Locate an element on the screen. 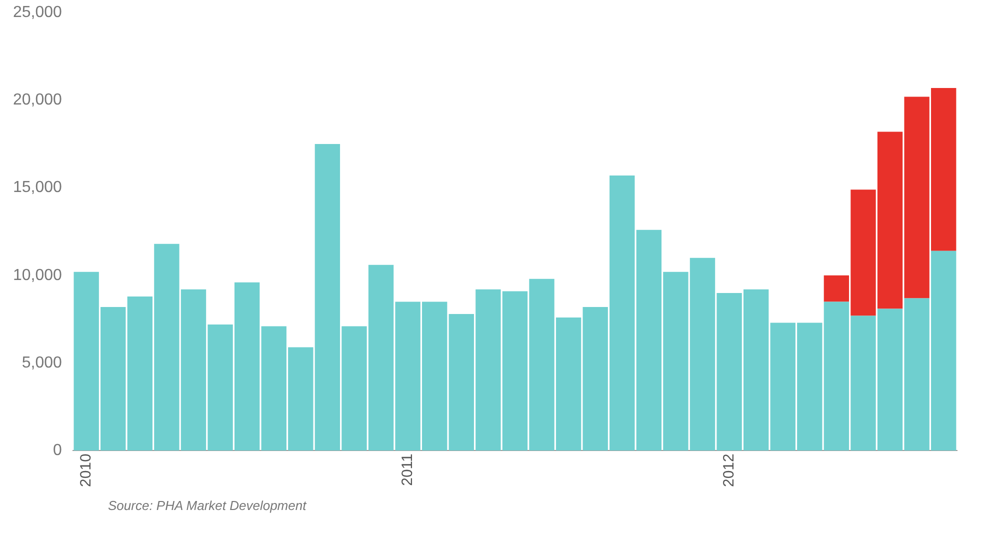 This screenshot has height=533, width=987. x-tick-label: 2012 is located at coordinates (729, 471).